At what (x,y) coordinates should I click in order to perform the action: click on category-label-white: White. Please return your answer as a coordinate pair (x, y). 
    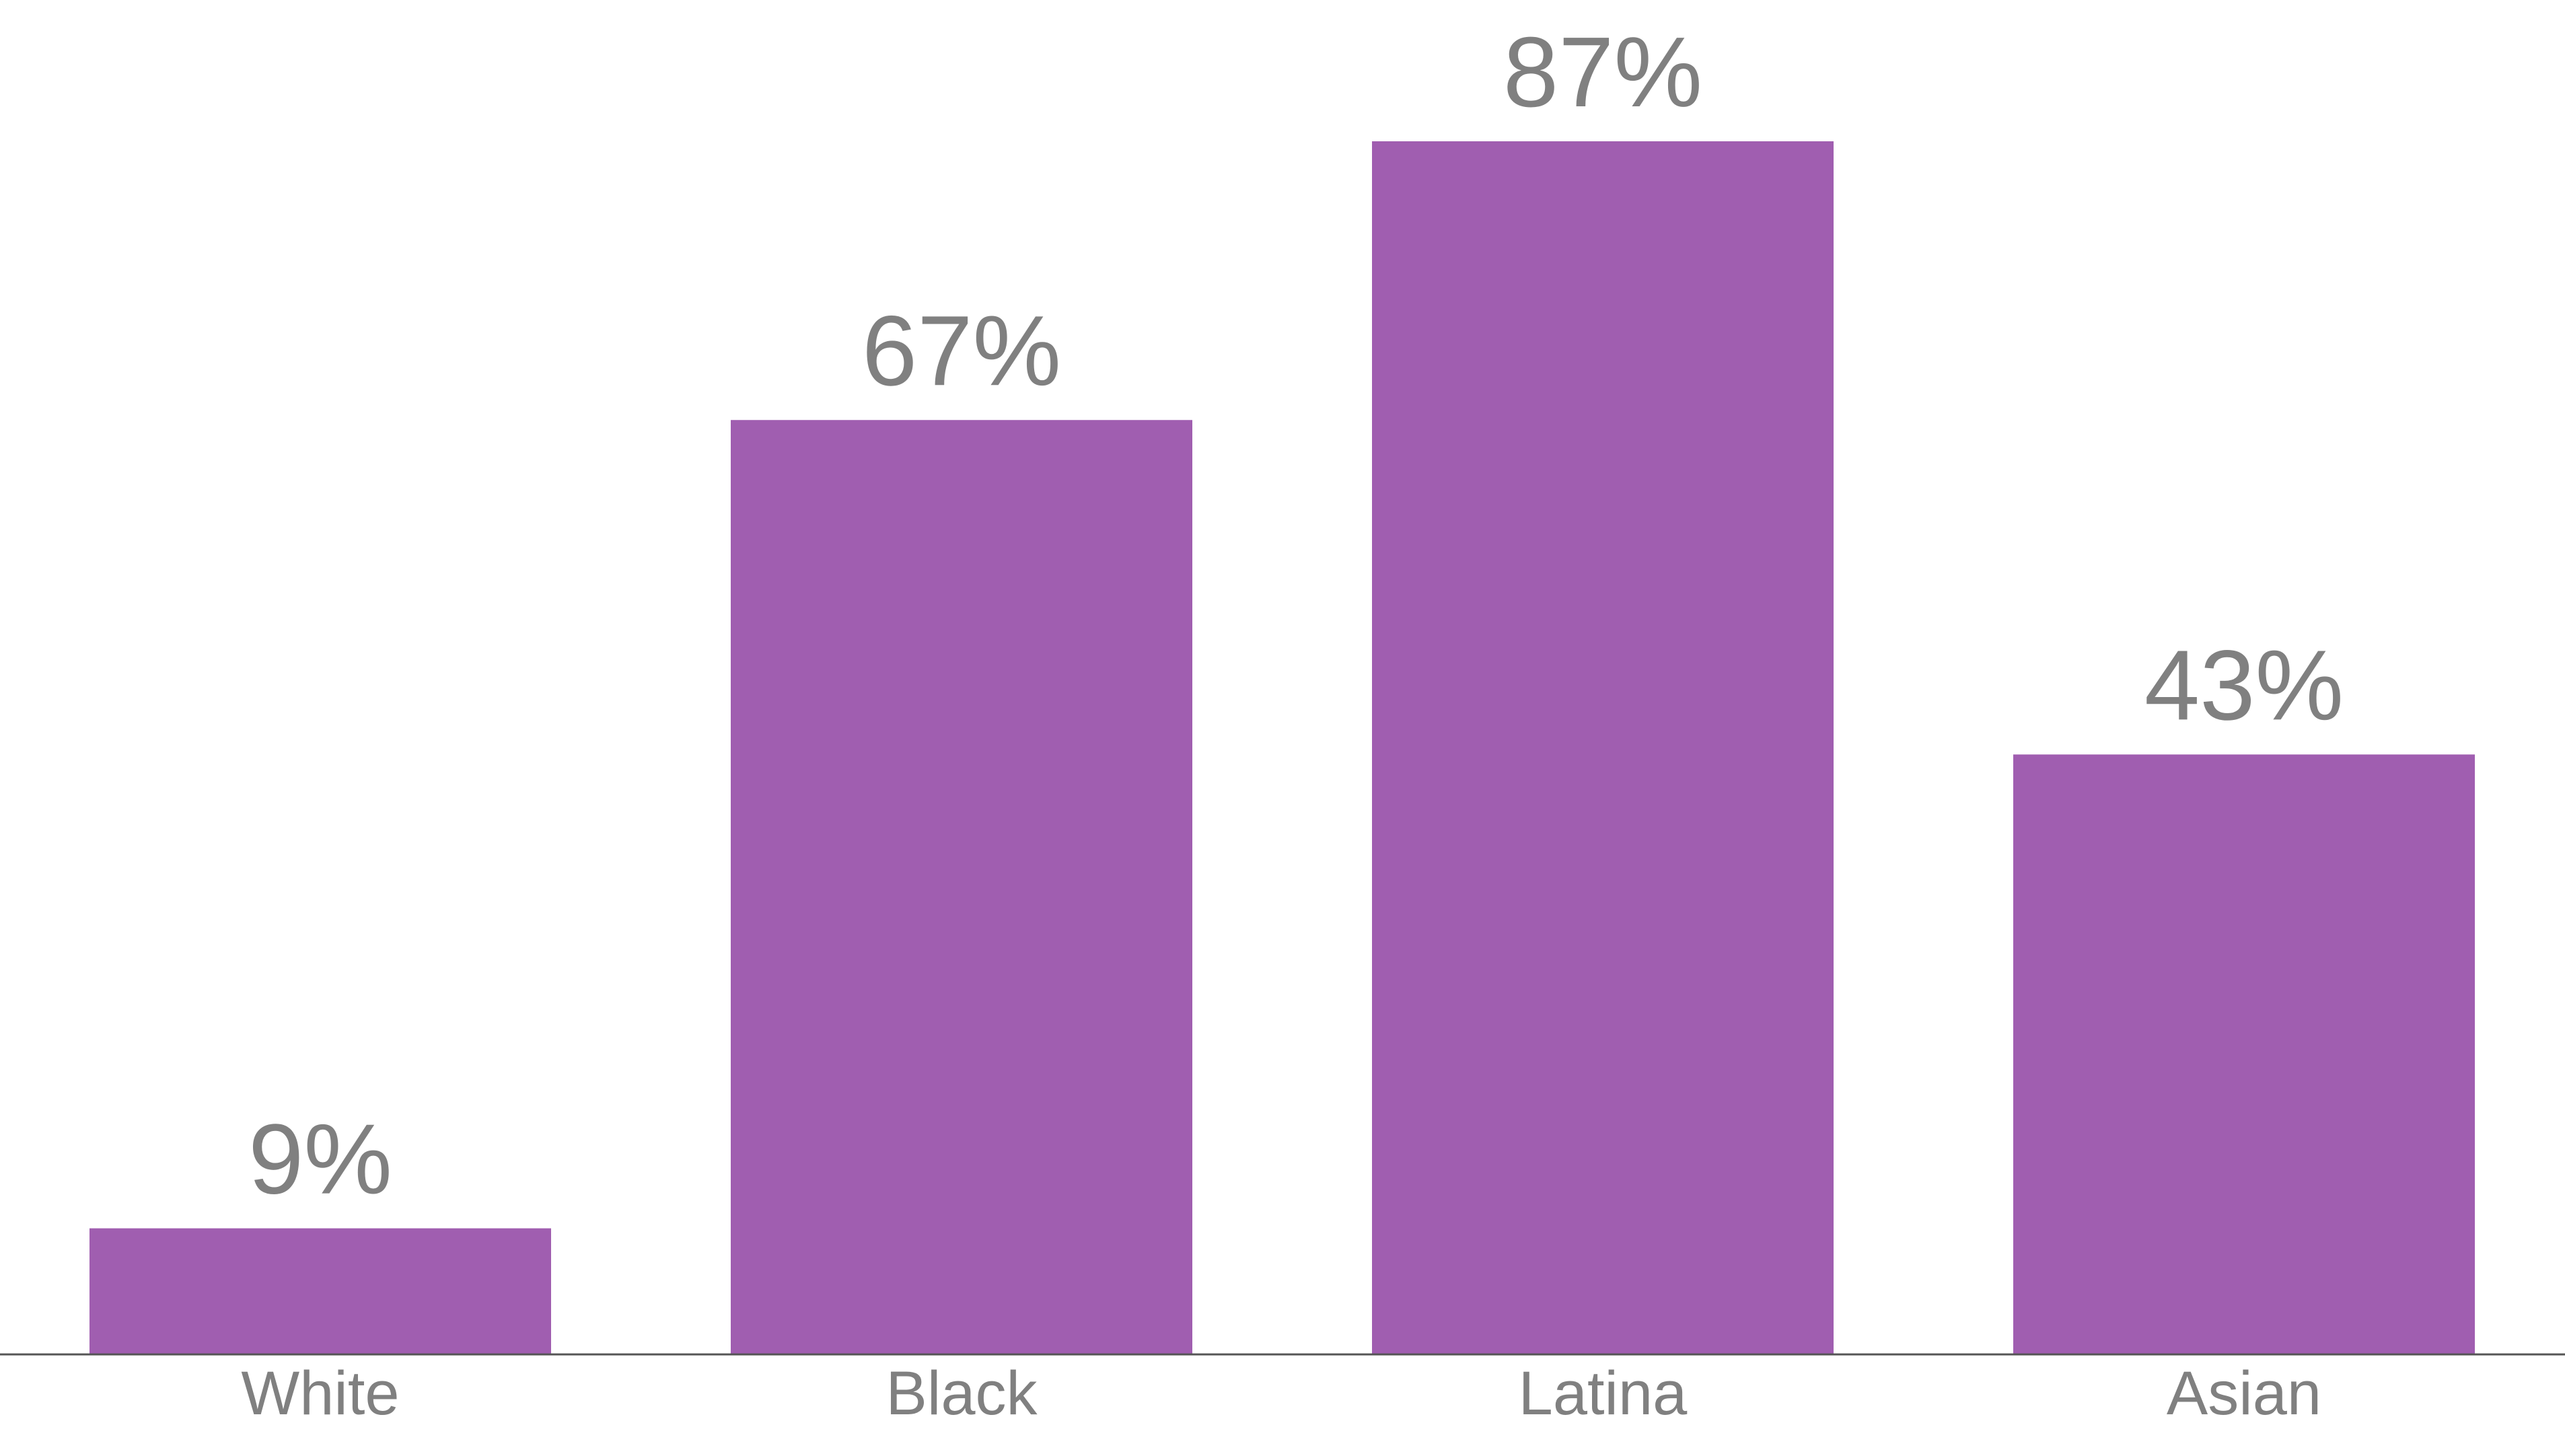
    Looking at the image, I should click on (320, 1393).